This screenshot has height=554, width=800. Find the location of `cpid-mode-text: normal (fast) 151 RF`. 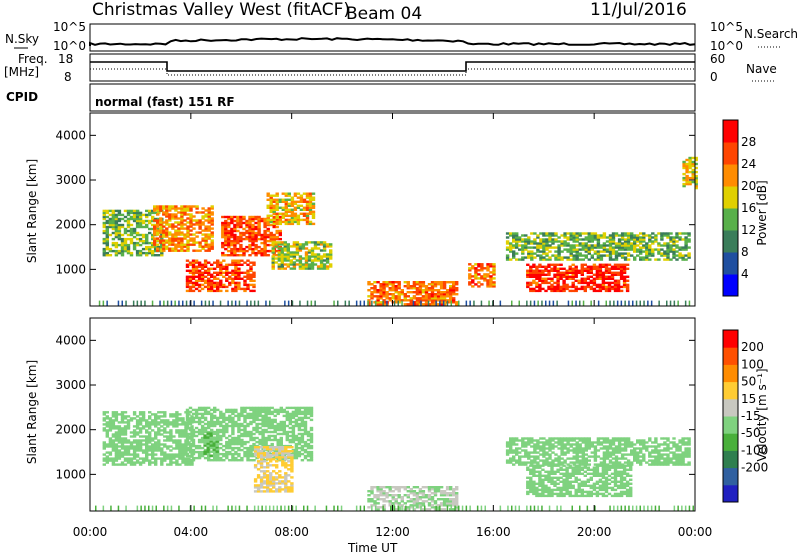

cpid-mode-text: normal (fast) 151 RF is located at coordinates (165, 102).